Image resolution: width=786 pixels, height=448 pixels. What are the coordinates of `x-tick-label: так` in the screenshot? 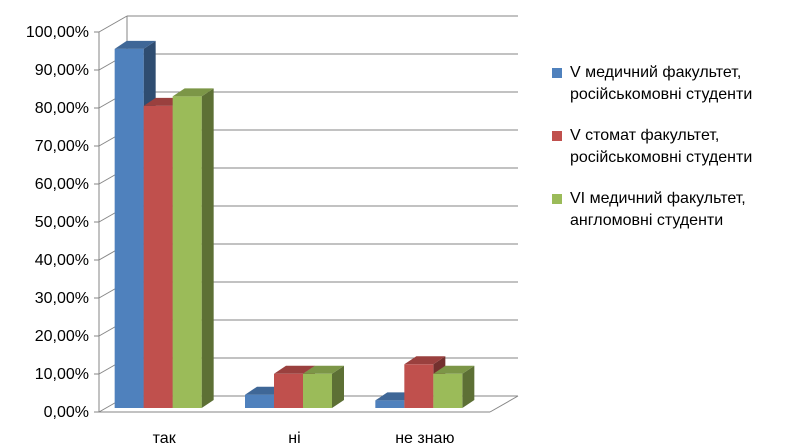 It's located at (165, 438).